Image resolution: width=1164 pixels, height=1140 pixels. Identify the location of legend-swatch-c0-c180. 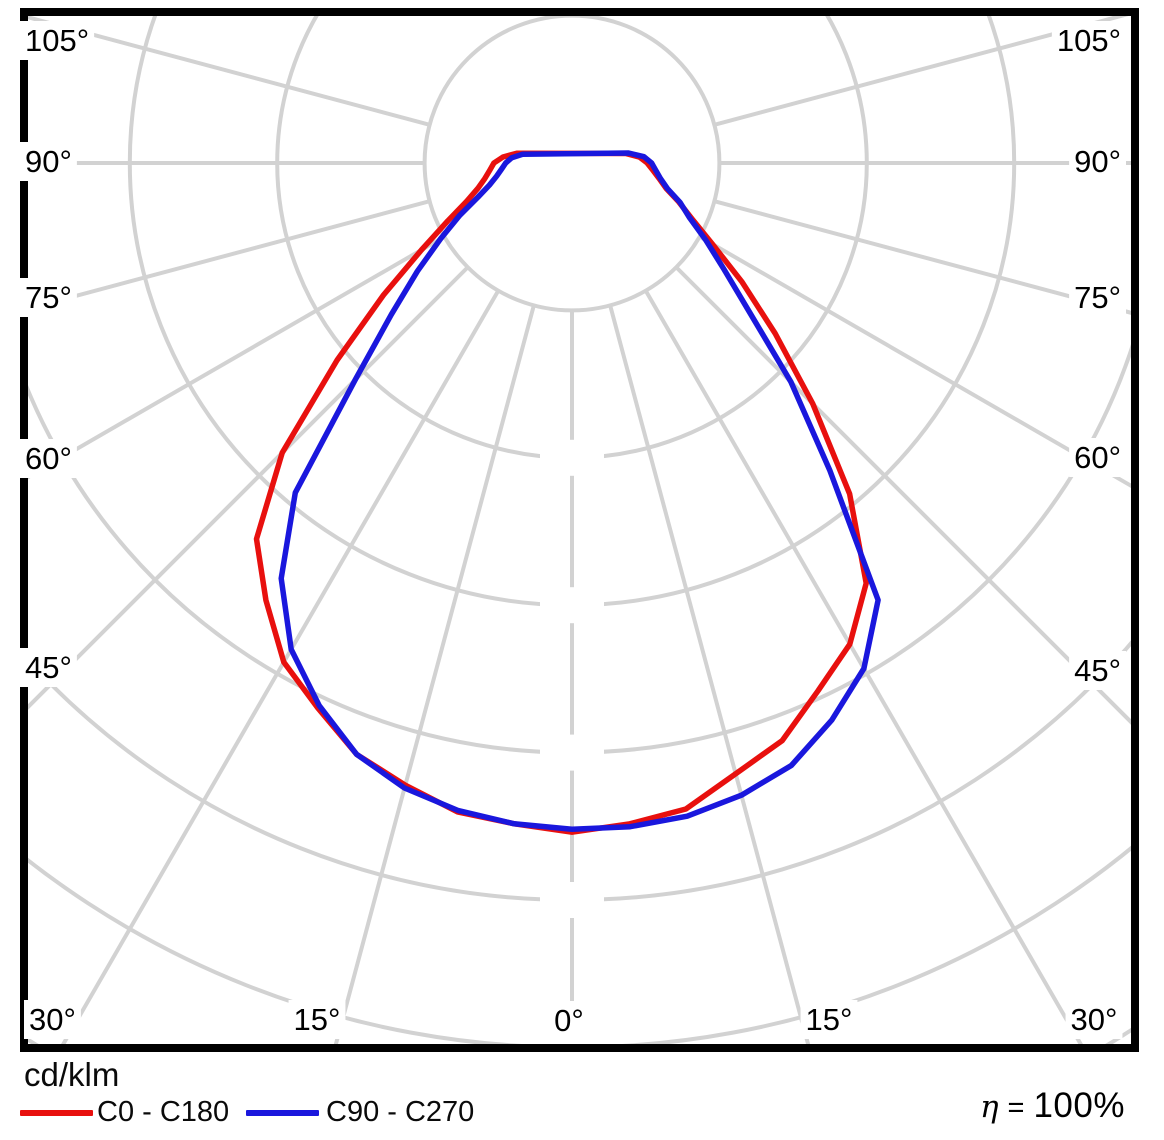
(56, 1113).